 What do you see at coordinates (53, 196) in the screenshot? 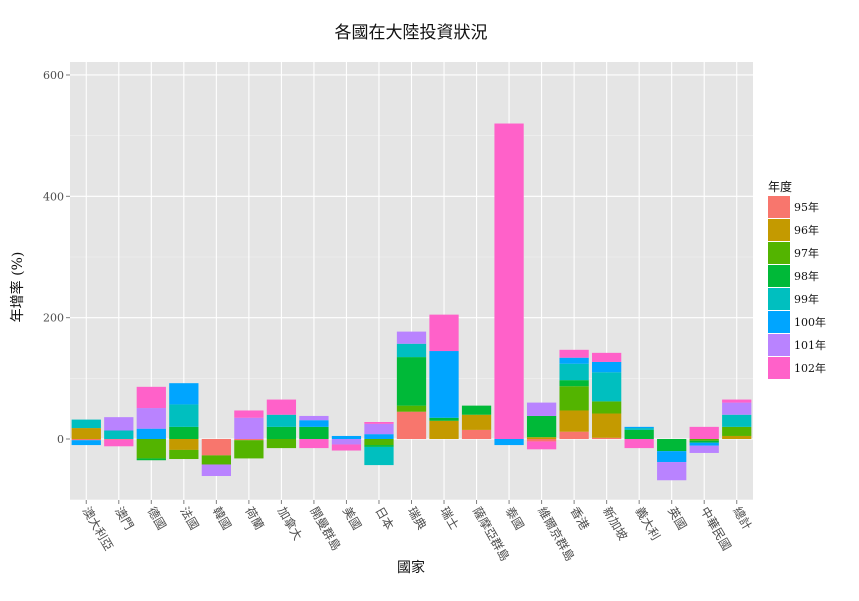
I see `y-tick-label: 400` at bounding box center [53, 196].